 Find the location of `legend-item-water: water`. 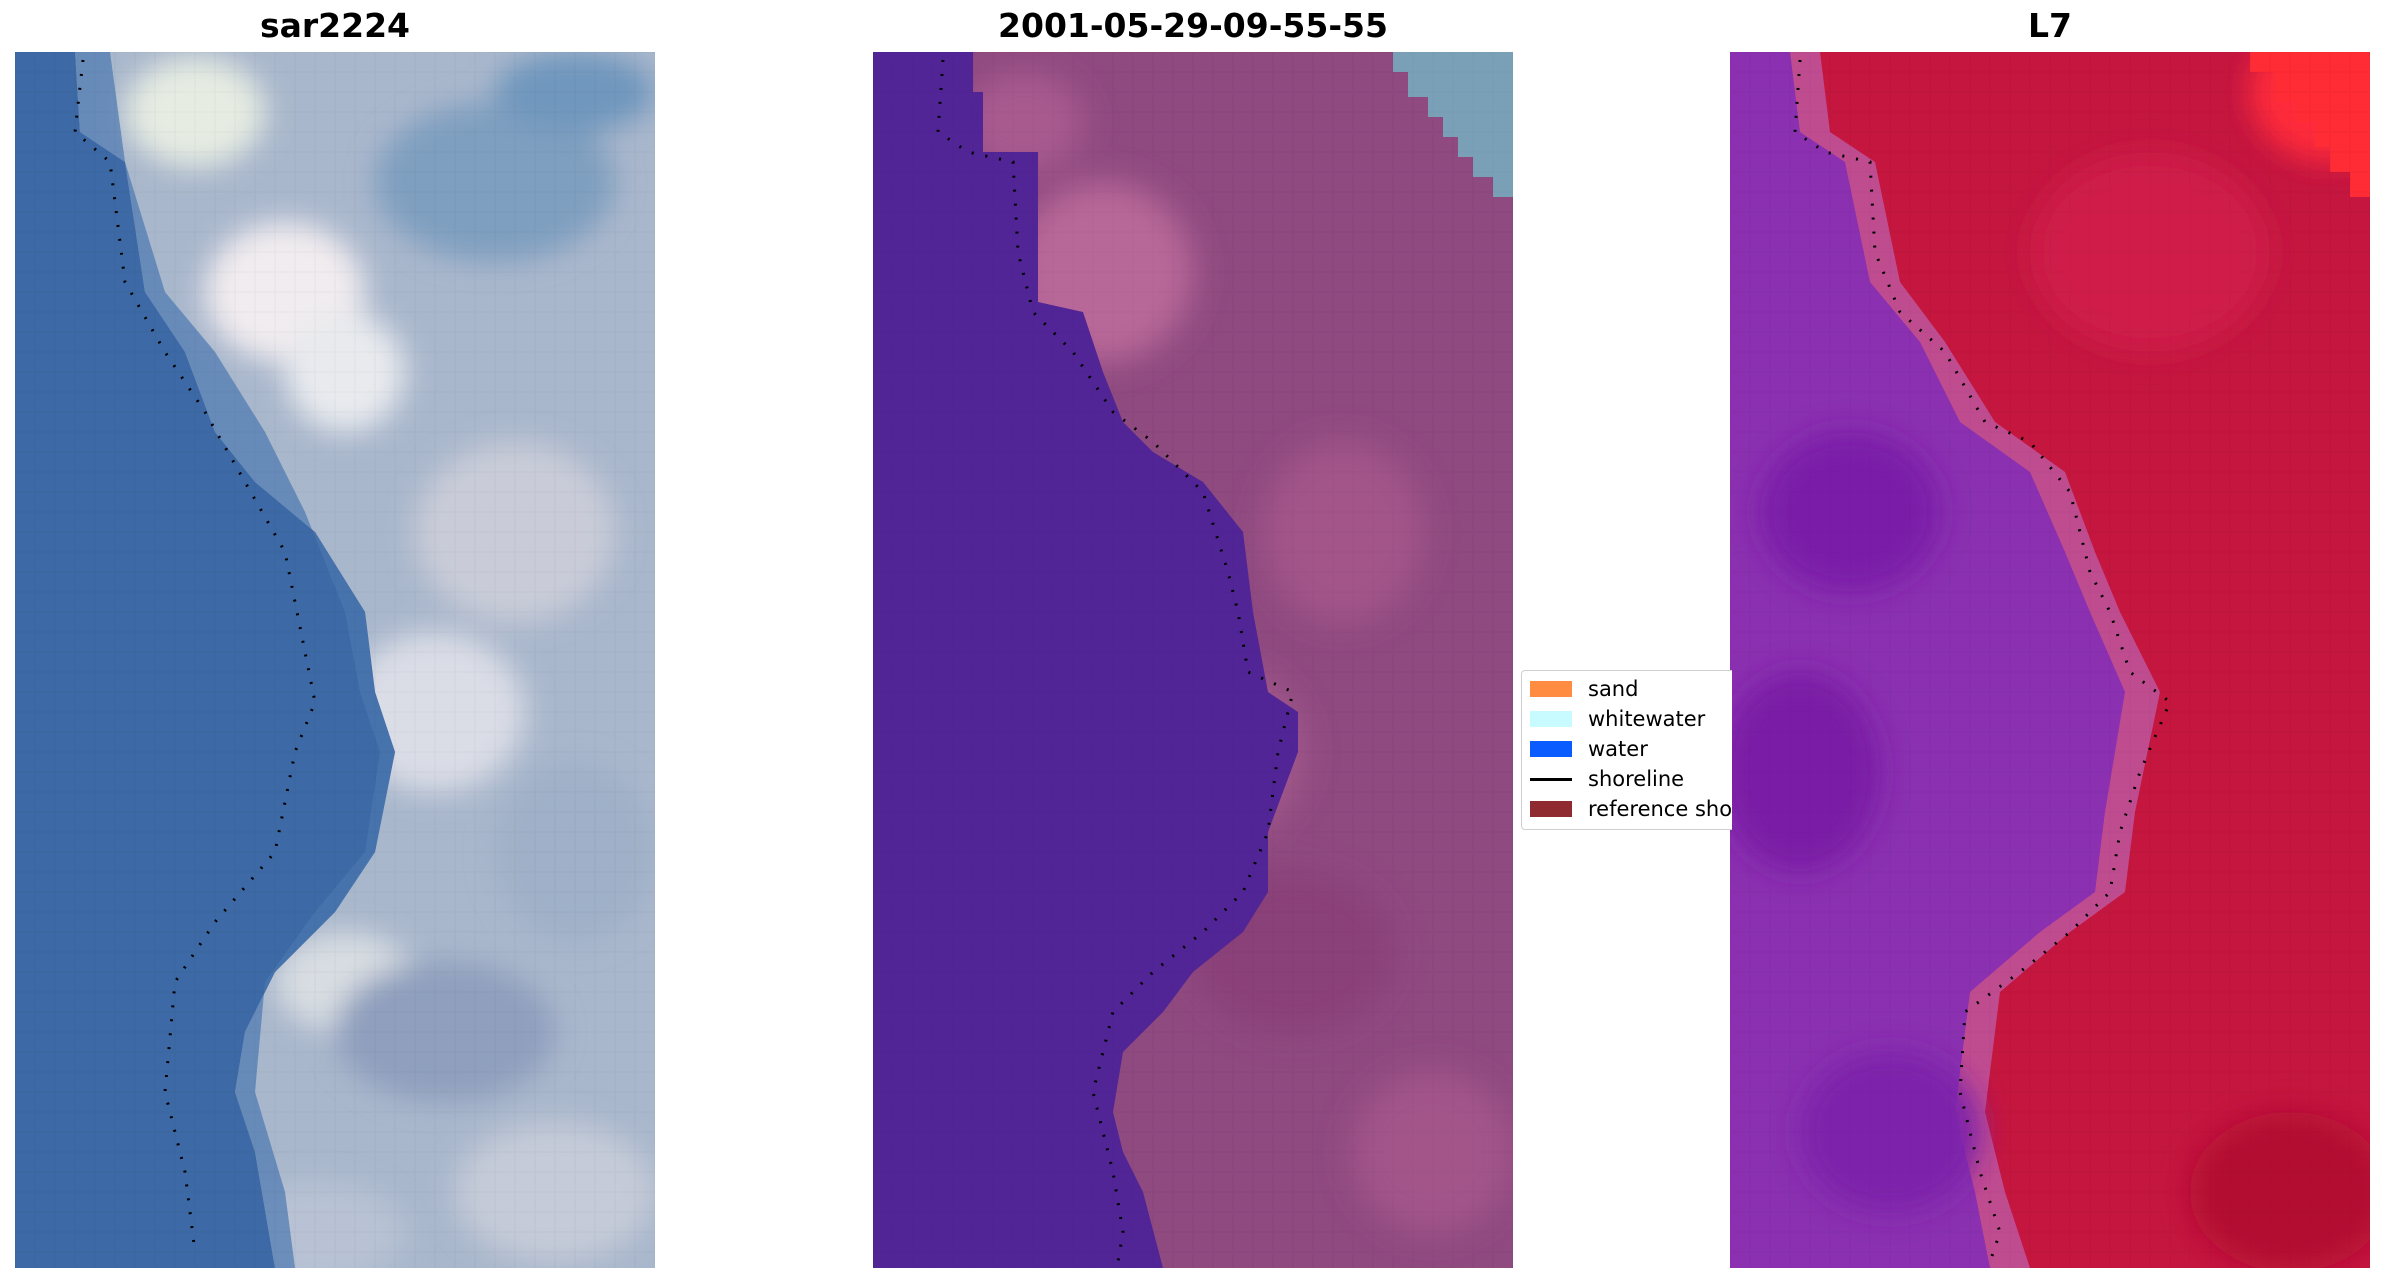

legend-item-water: water is located at coordinates (1589, 749).